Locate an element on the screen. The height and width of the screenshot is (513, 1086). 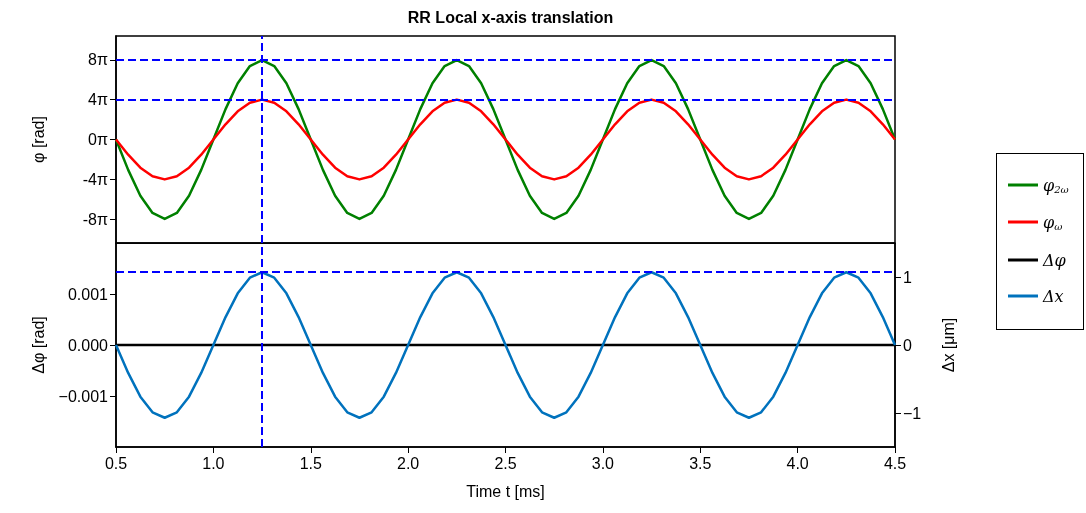
legend-label: φω is located at coordinates (1053, 222).